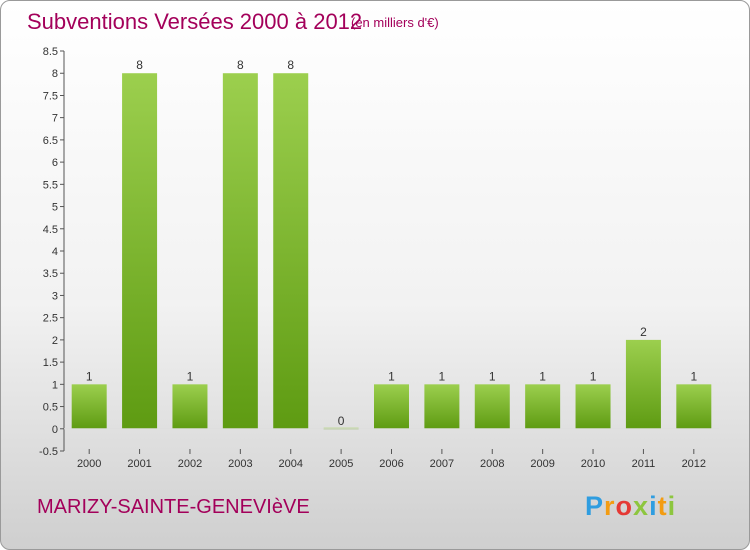 This screenshot has height=550, width=750. I want to click on y-tick-label: 4.5, so click(50, 230).